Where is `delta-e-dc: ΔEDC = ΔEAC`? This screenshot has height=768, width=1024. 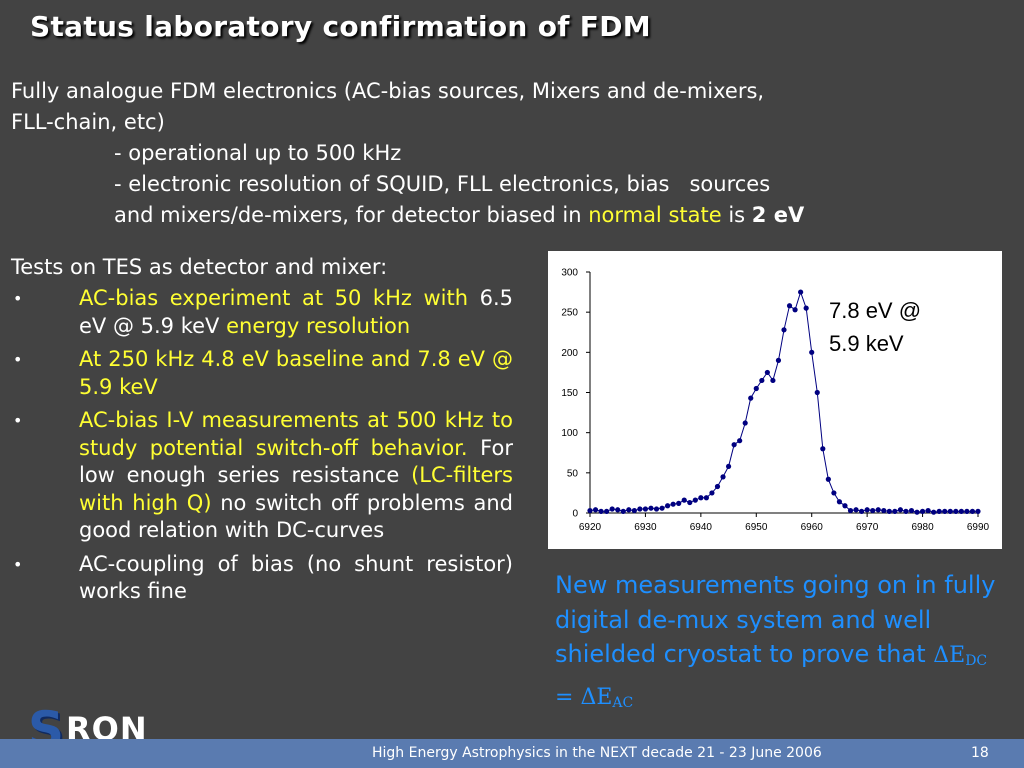
delta-e-dc: ΔEDC = ΔEAC is located at coordinates (771, 677).